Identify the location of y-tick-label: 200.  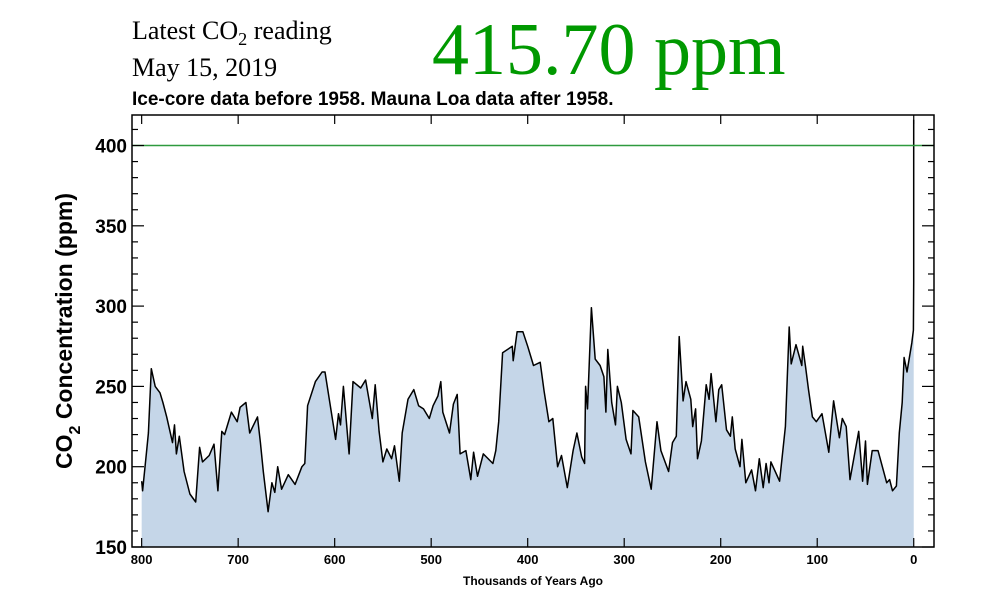
(111, 468).